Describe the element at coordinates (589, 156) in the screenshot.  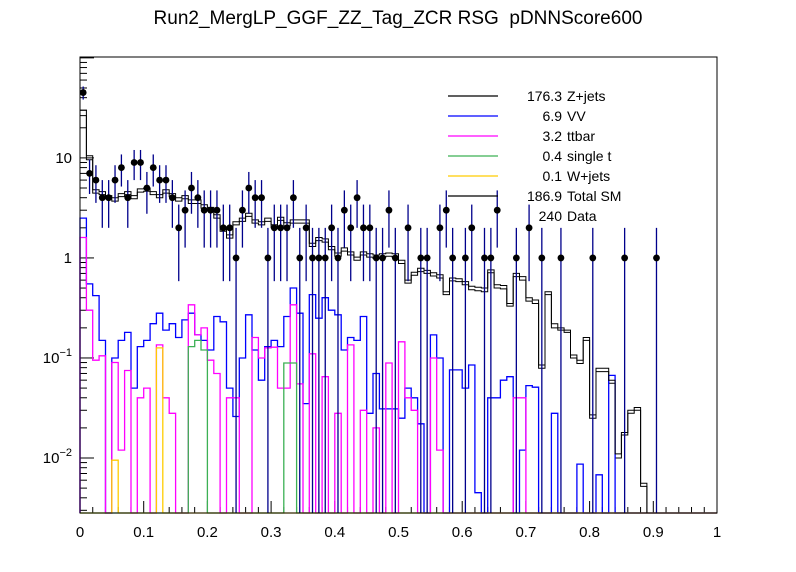
I see `legend-label: single t` at that location.